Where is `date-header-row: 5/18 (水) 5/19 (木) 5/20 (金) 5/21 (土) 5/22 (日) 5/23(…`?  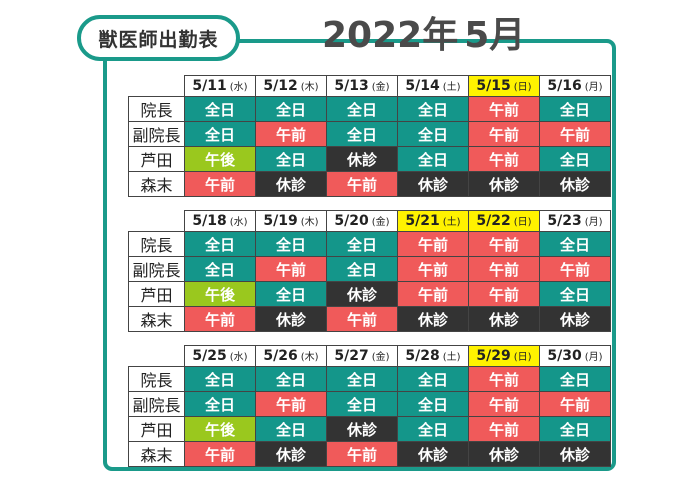 date-header-row: 5/18 (水) 5/19 (木) 5/20 (金) 5/21 (土) 5/22 (日) 5/23(… is located at coordinates (370, 221).